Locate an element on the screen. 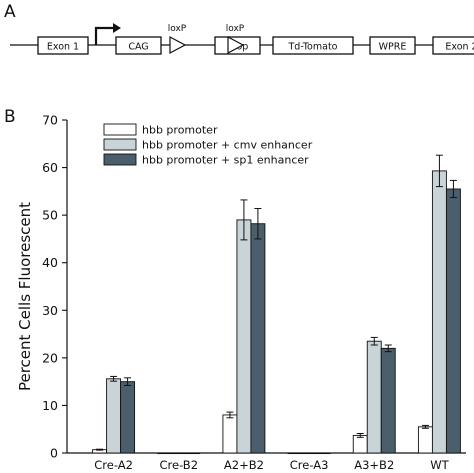 The width and height of the screenshot is (474, 473). error-bar-wt-hbb-promoter is located at coordinates (425, 426).